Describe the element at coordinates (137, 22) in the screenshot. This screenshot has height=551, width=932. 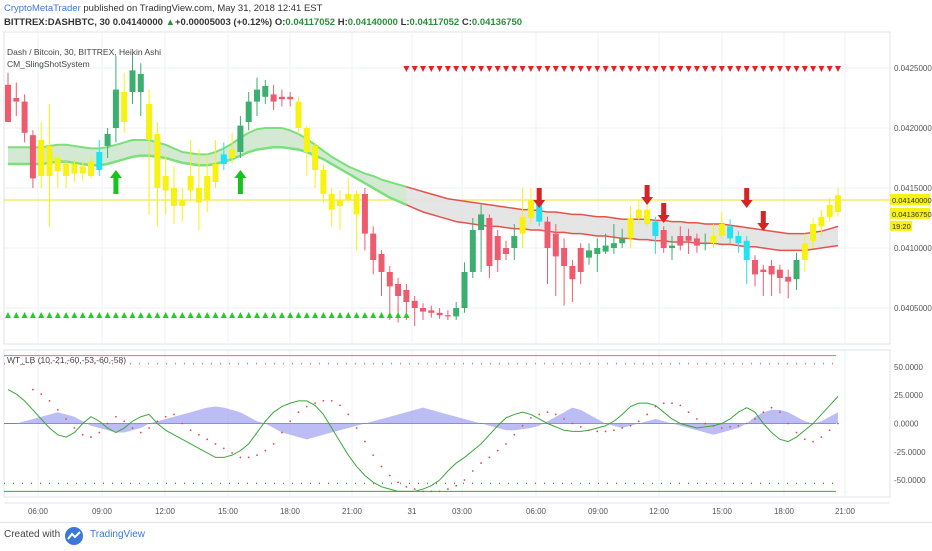
I see `last-price: 0.04140000` at that location.